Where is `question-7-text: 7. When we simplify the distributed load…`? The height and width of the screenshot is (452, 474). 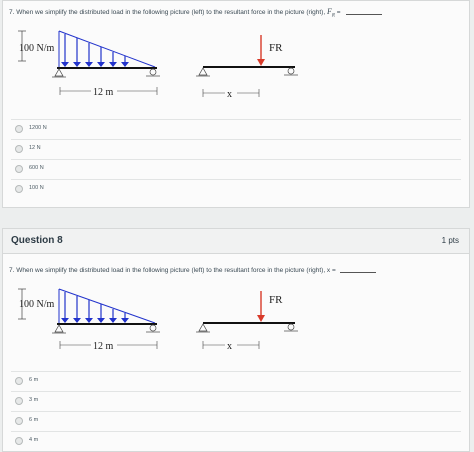 question-7-text: 7. When we simplify the distributed load… is located at coordinates (196, 13).